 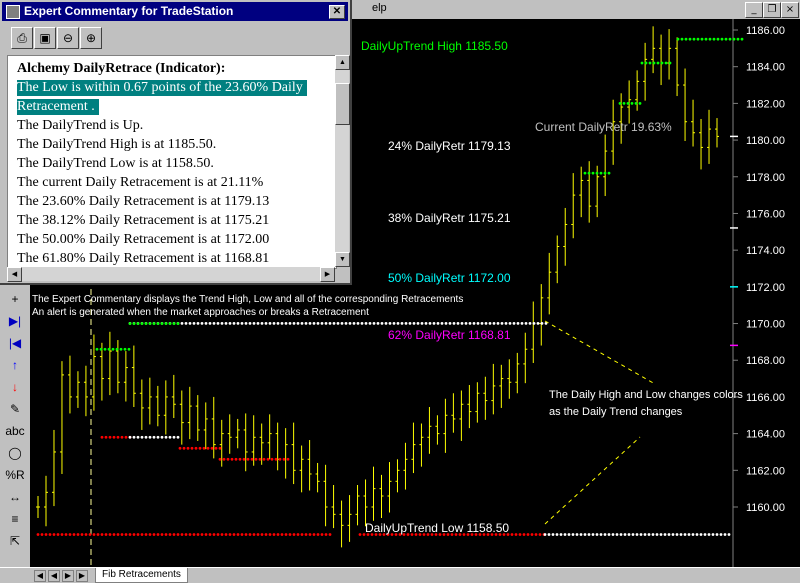 I want to click on save-button: ▣, so click(x=45, y=38).